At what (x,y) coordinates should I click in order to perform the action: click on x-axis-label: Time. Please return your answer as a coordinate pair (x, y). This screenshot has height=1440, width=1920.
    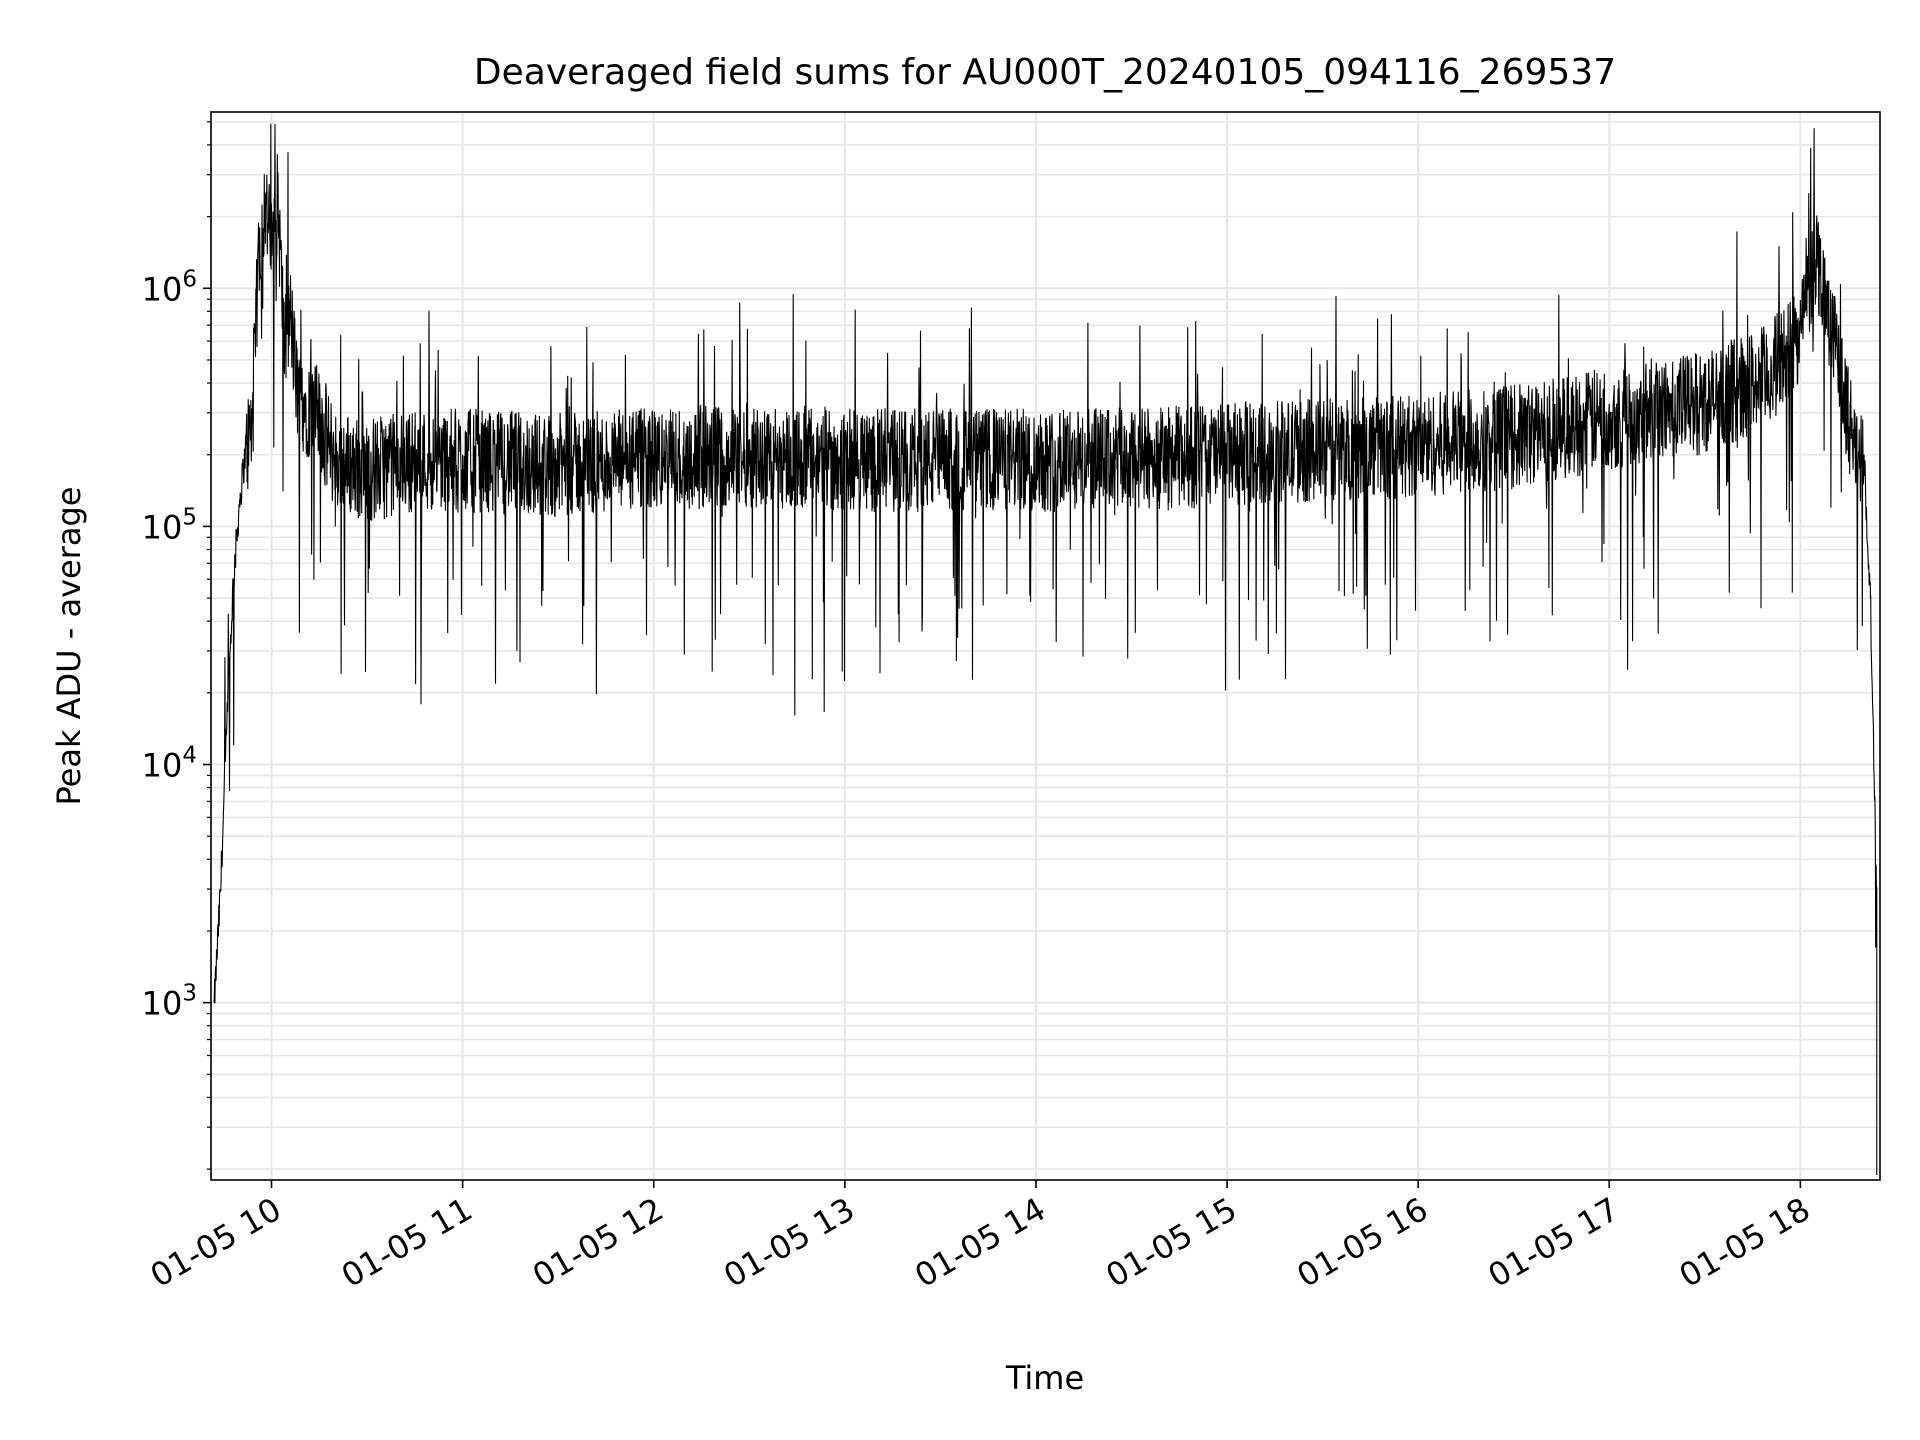
    Looking at the image, I should click on (1044, 1378).